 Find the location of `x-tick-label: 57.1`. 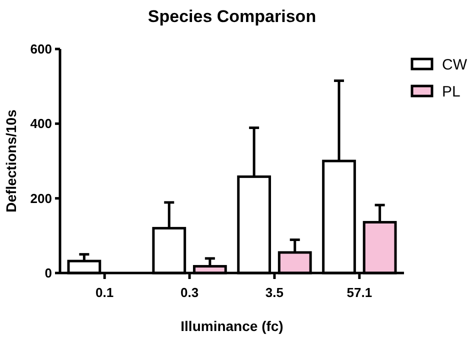

x-tick-label: 57.1 is located at coordinates (359, 292).